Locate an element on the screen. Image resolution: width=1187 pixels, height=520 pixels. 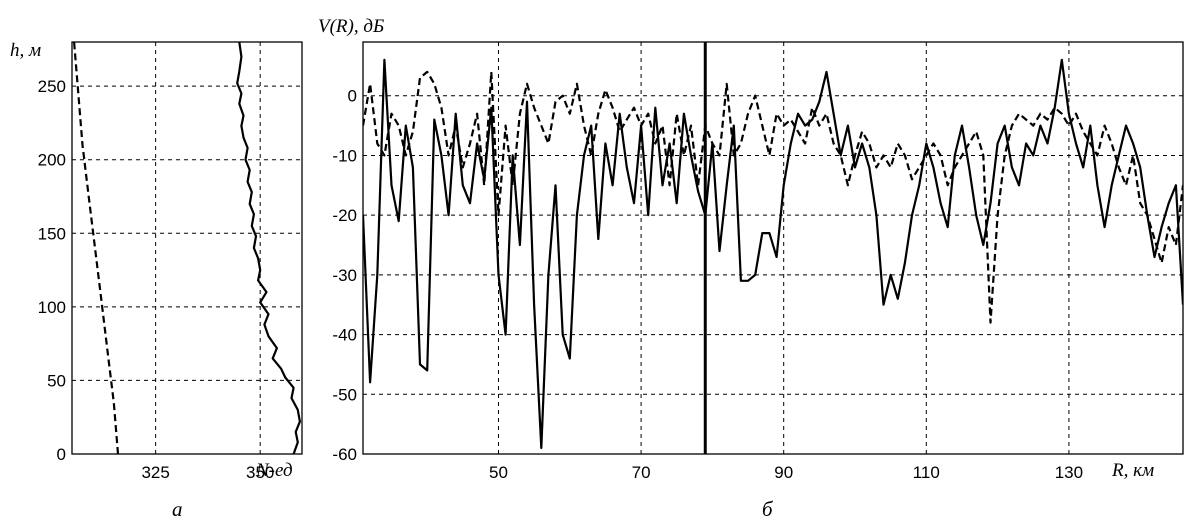
a-y-tick-label: 200 is located at coordinates (52, 160).